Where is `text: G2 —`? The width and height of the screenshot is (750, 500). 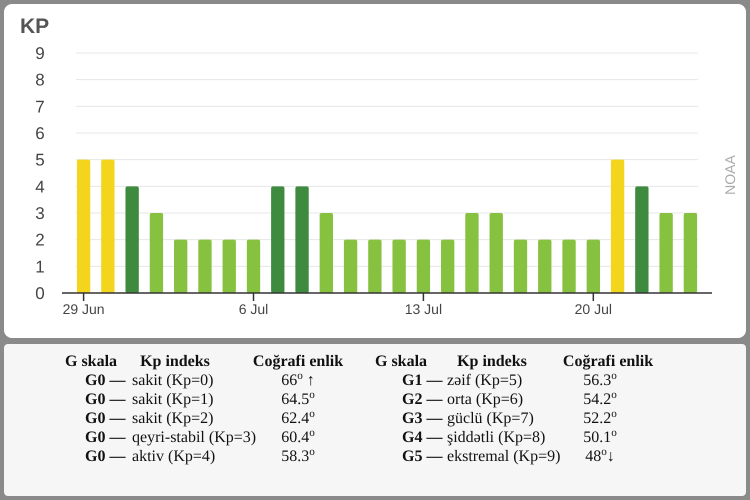
text: G2 — is located at coordinates (423, 399).